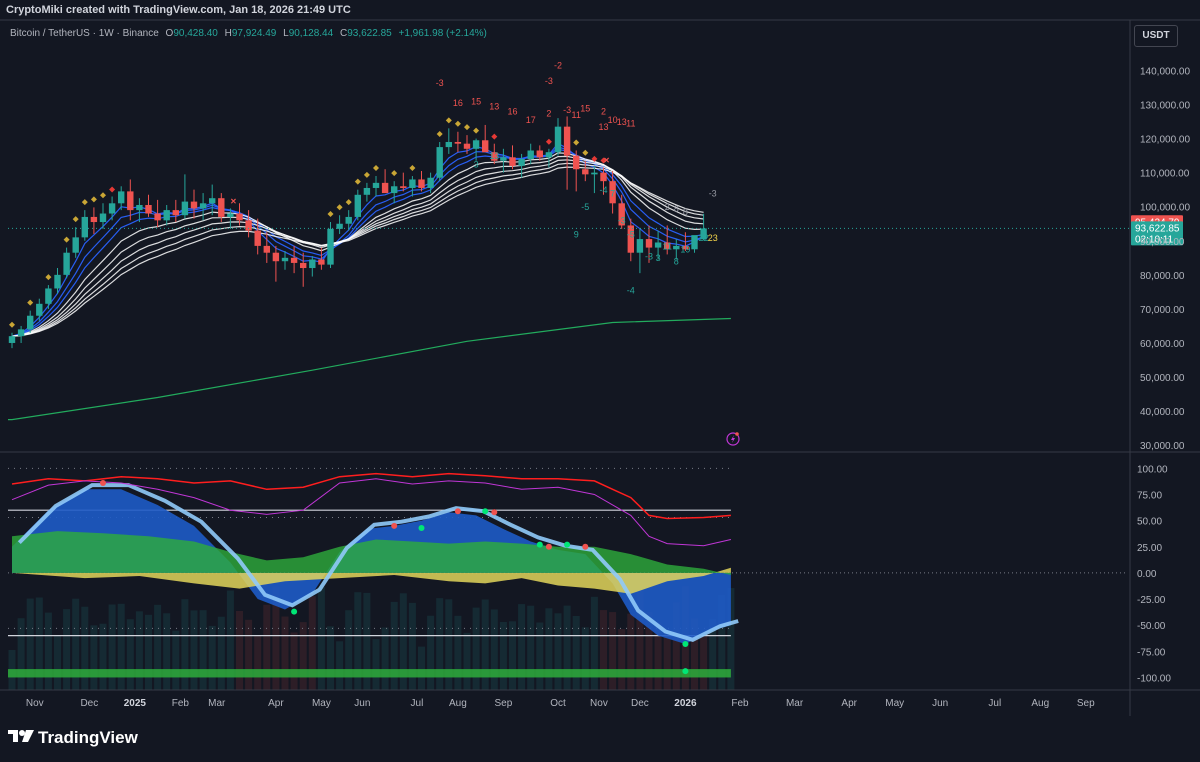  I want to click on price-tick-label: 120,000.00, so click(1165, 140).